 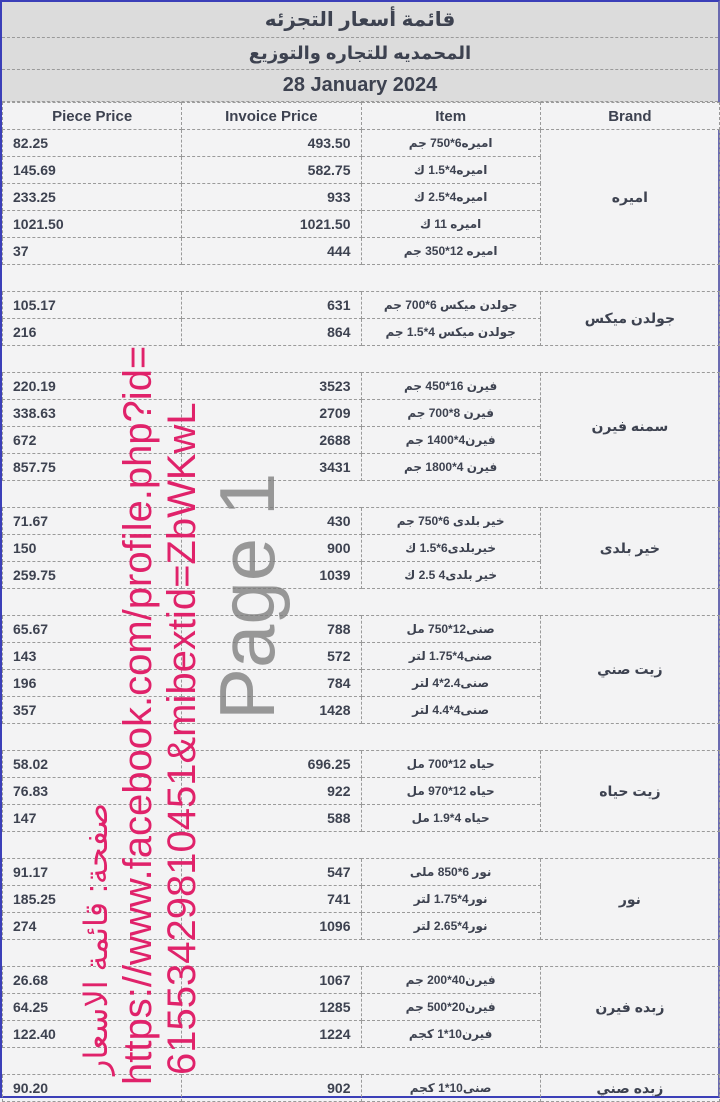 I want to click on invoice-price-cell: 900, so click(x=271, y=548).